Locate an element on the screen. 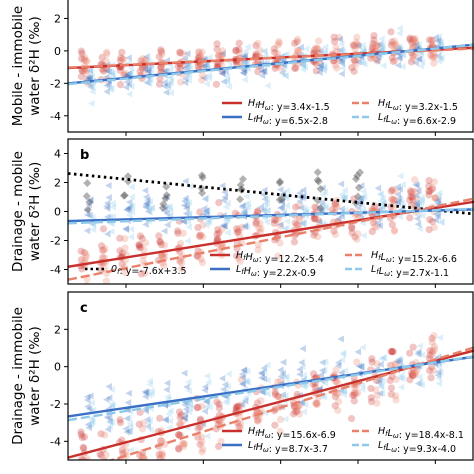 The width and height of the screenshot is (474, 474). y-tick-label: -2 is located at coordinates (55, 241).